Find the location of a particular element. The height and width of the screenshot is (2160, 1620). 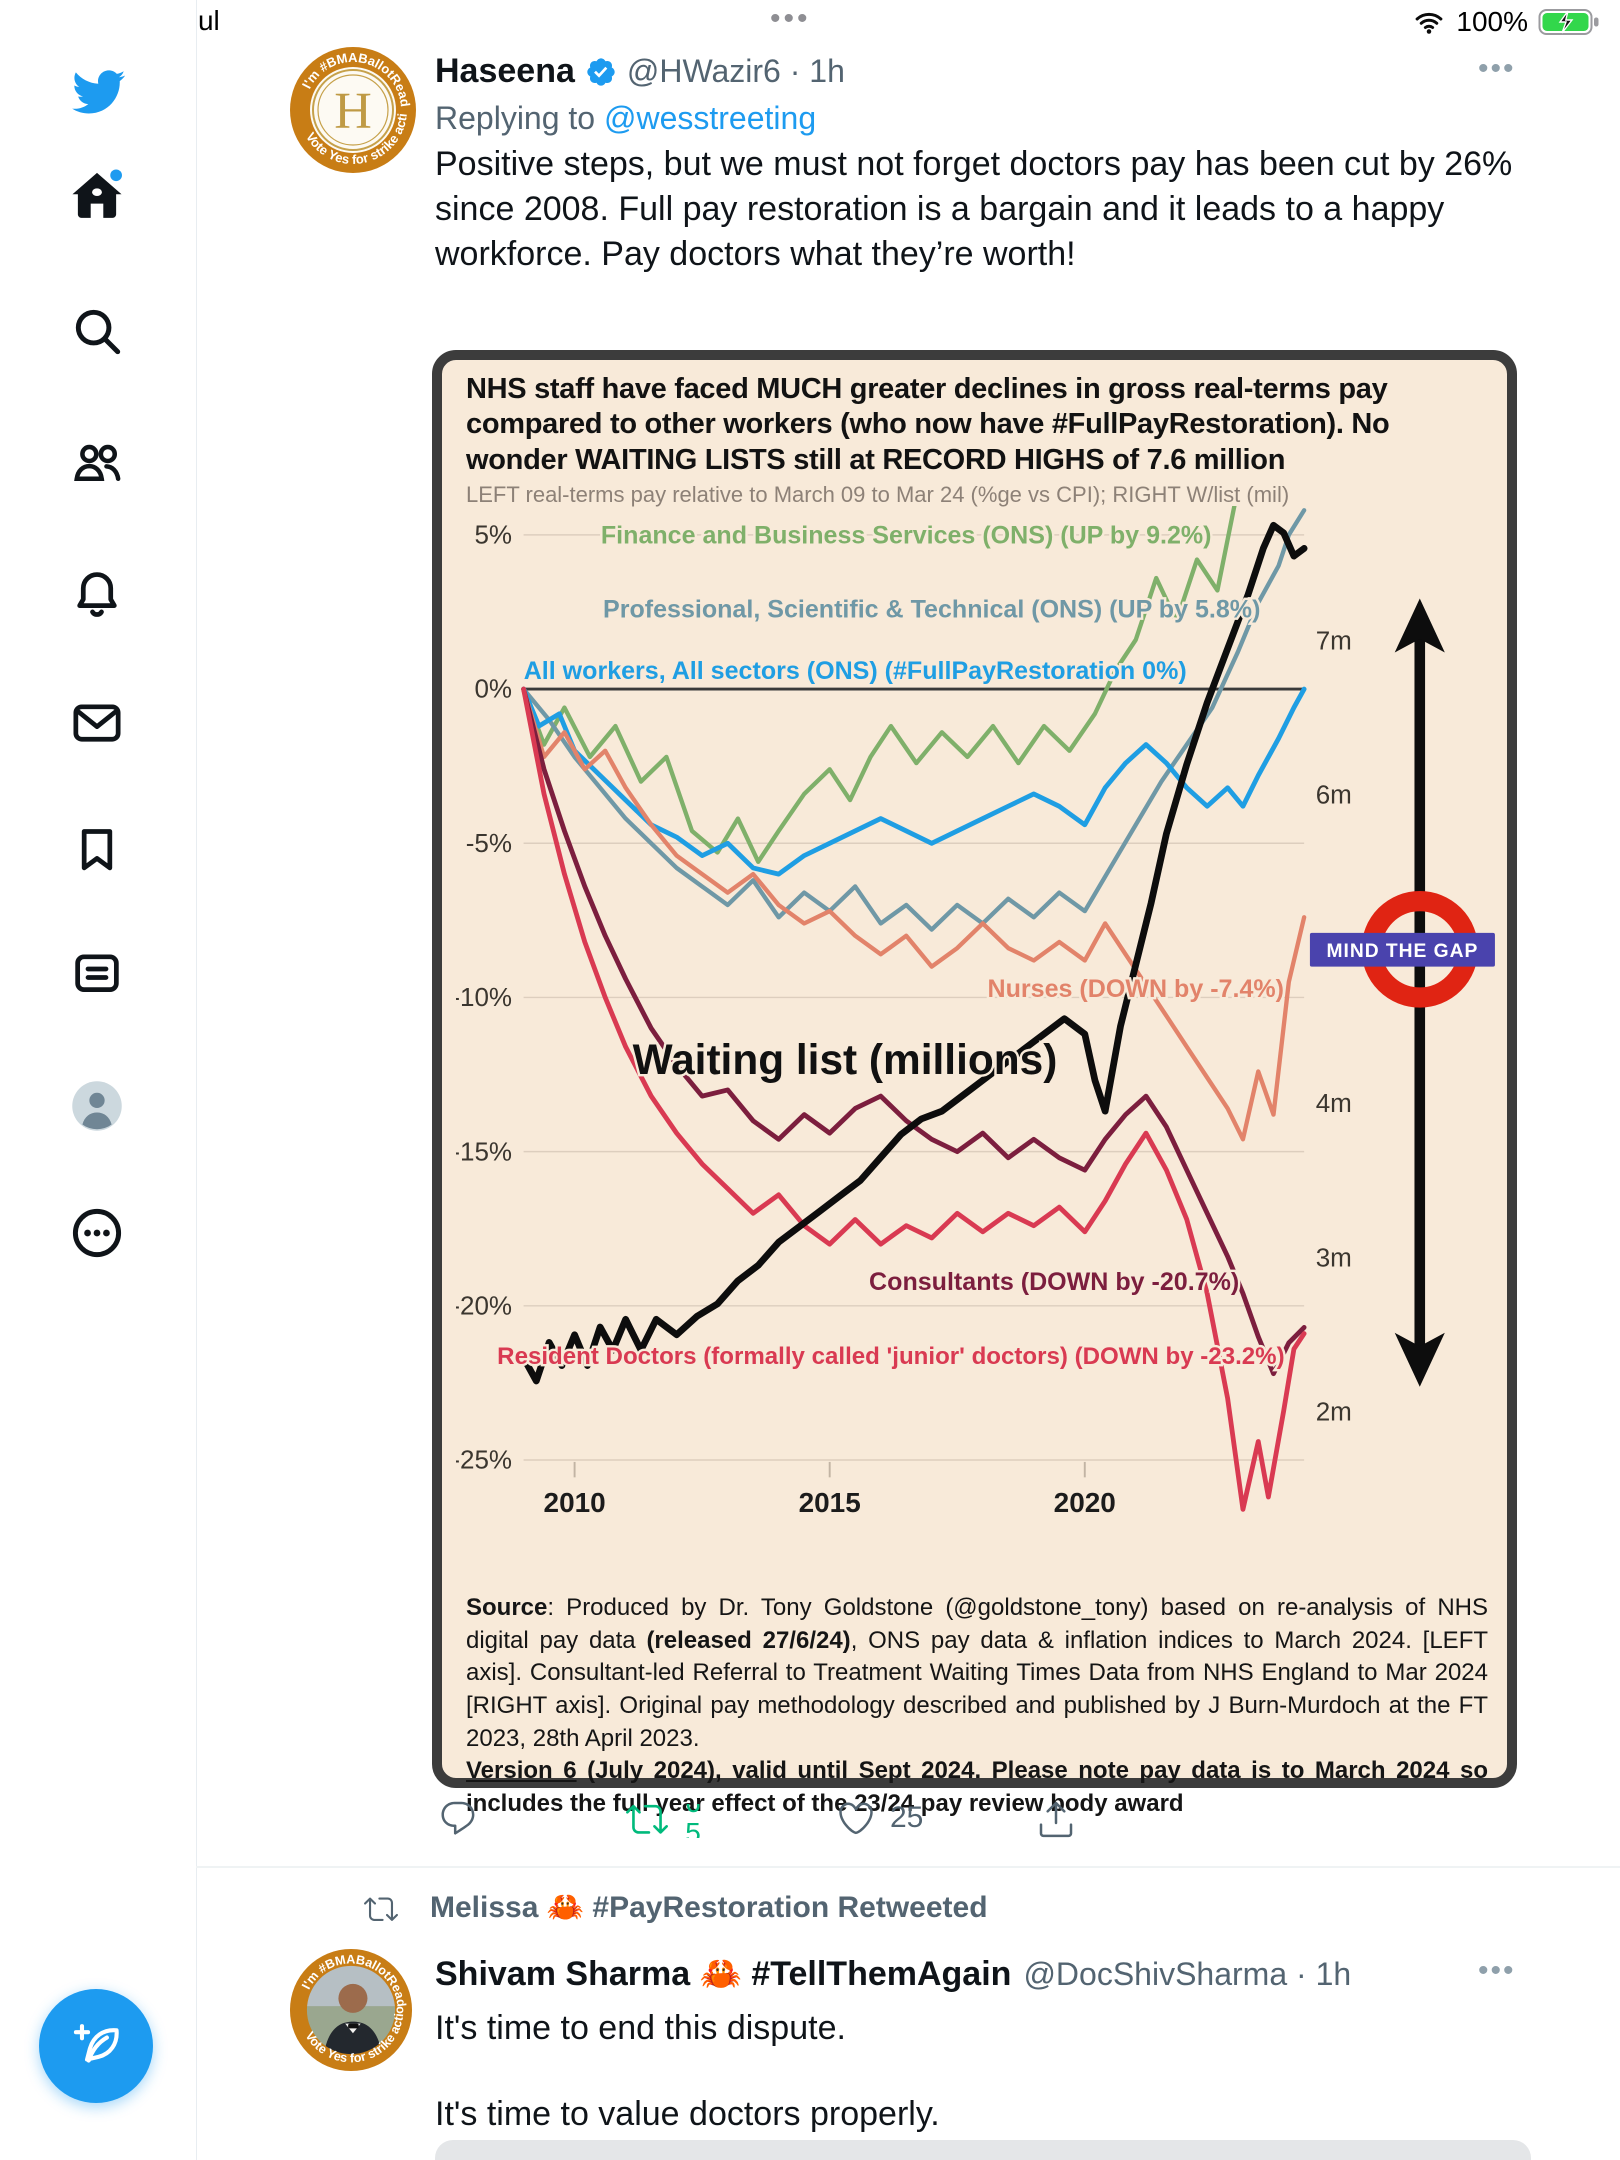

svg-text: Consultants (DOWN by -20.7%) is located at coordinates (1054, 1282).